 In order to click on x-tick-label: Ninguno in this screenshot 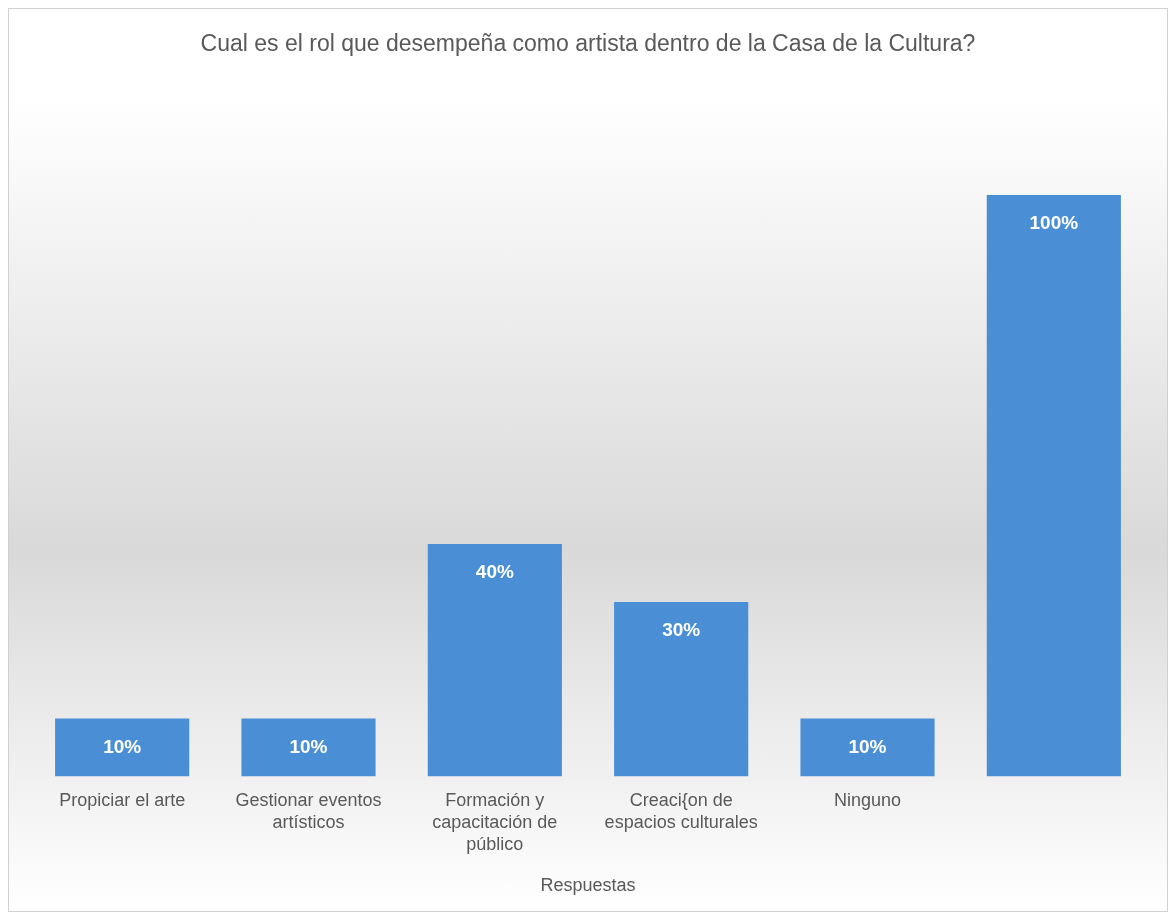, I will do `click(867, 800)`.